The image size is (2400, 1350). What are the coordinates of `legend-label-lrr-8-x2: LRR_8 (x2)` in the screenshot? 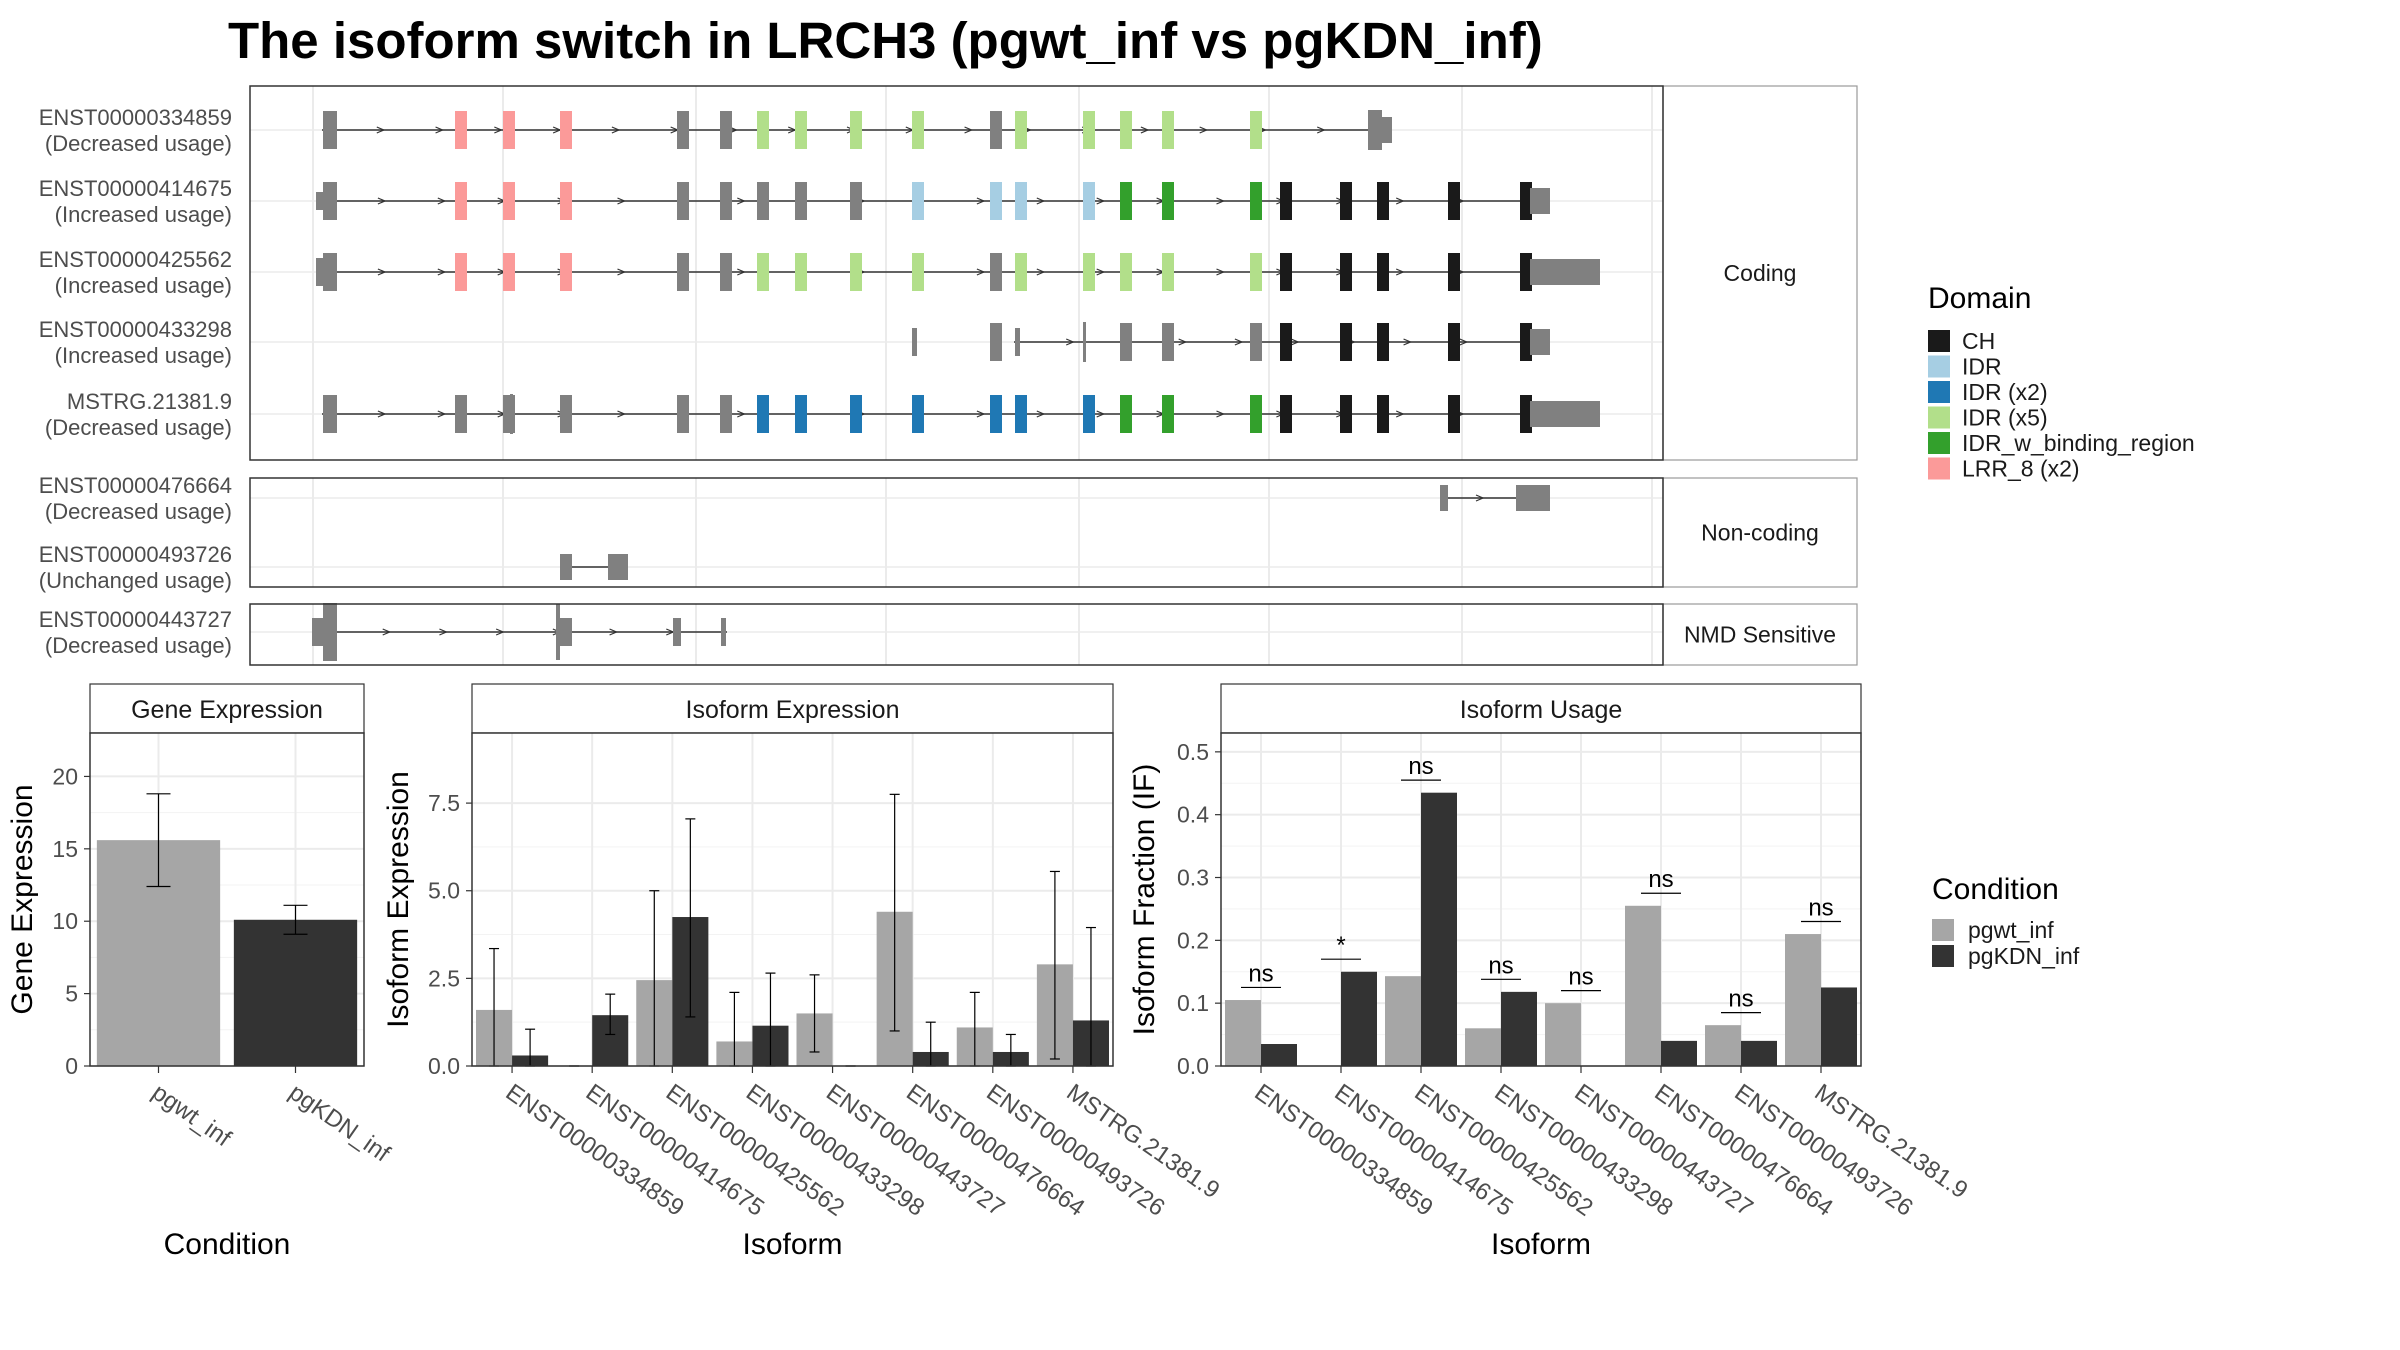 It's located at (2021, 469).